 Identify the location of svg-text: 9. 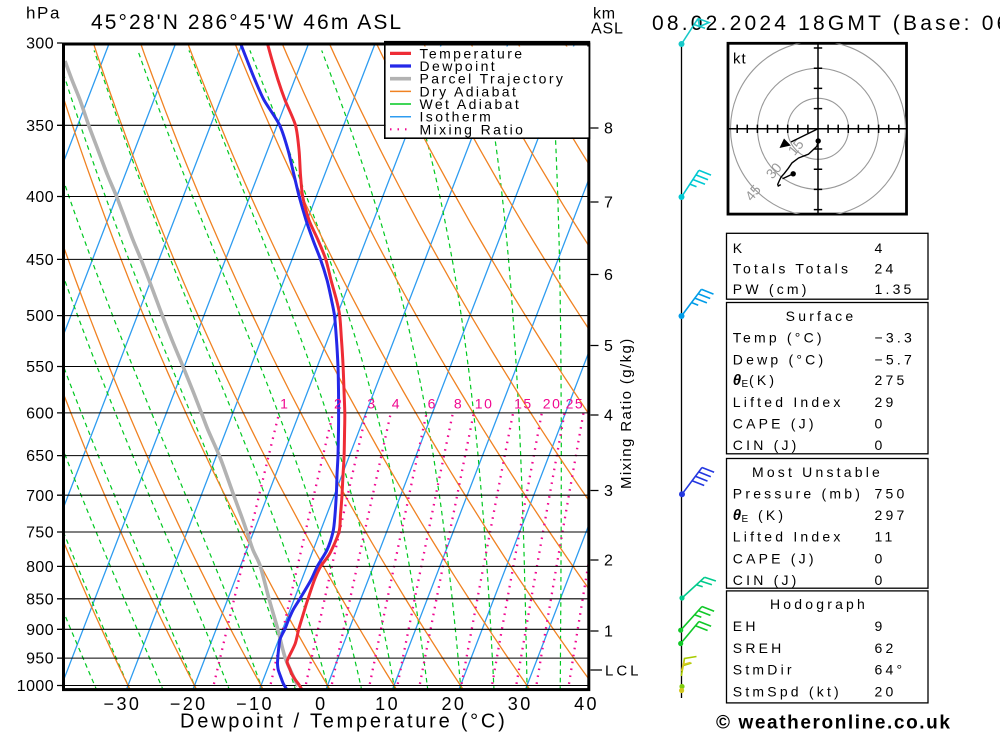
(880, 626).